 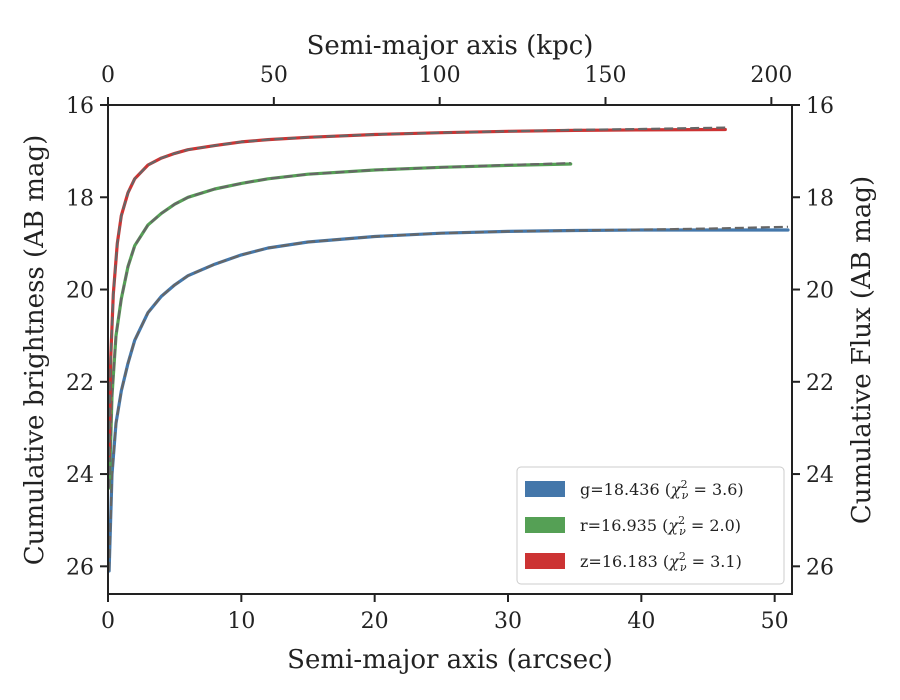 What do you see at coordinates (641, 621) in the screenshot?
I see `x-tick-label: 40` at bounding box center [641, 621].